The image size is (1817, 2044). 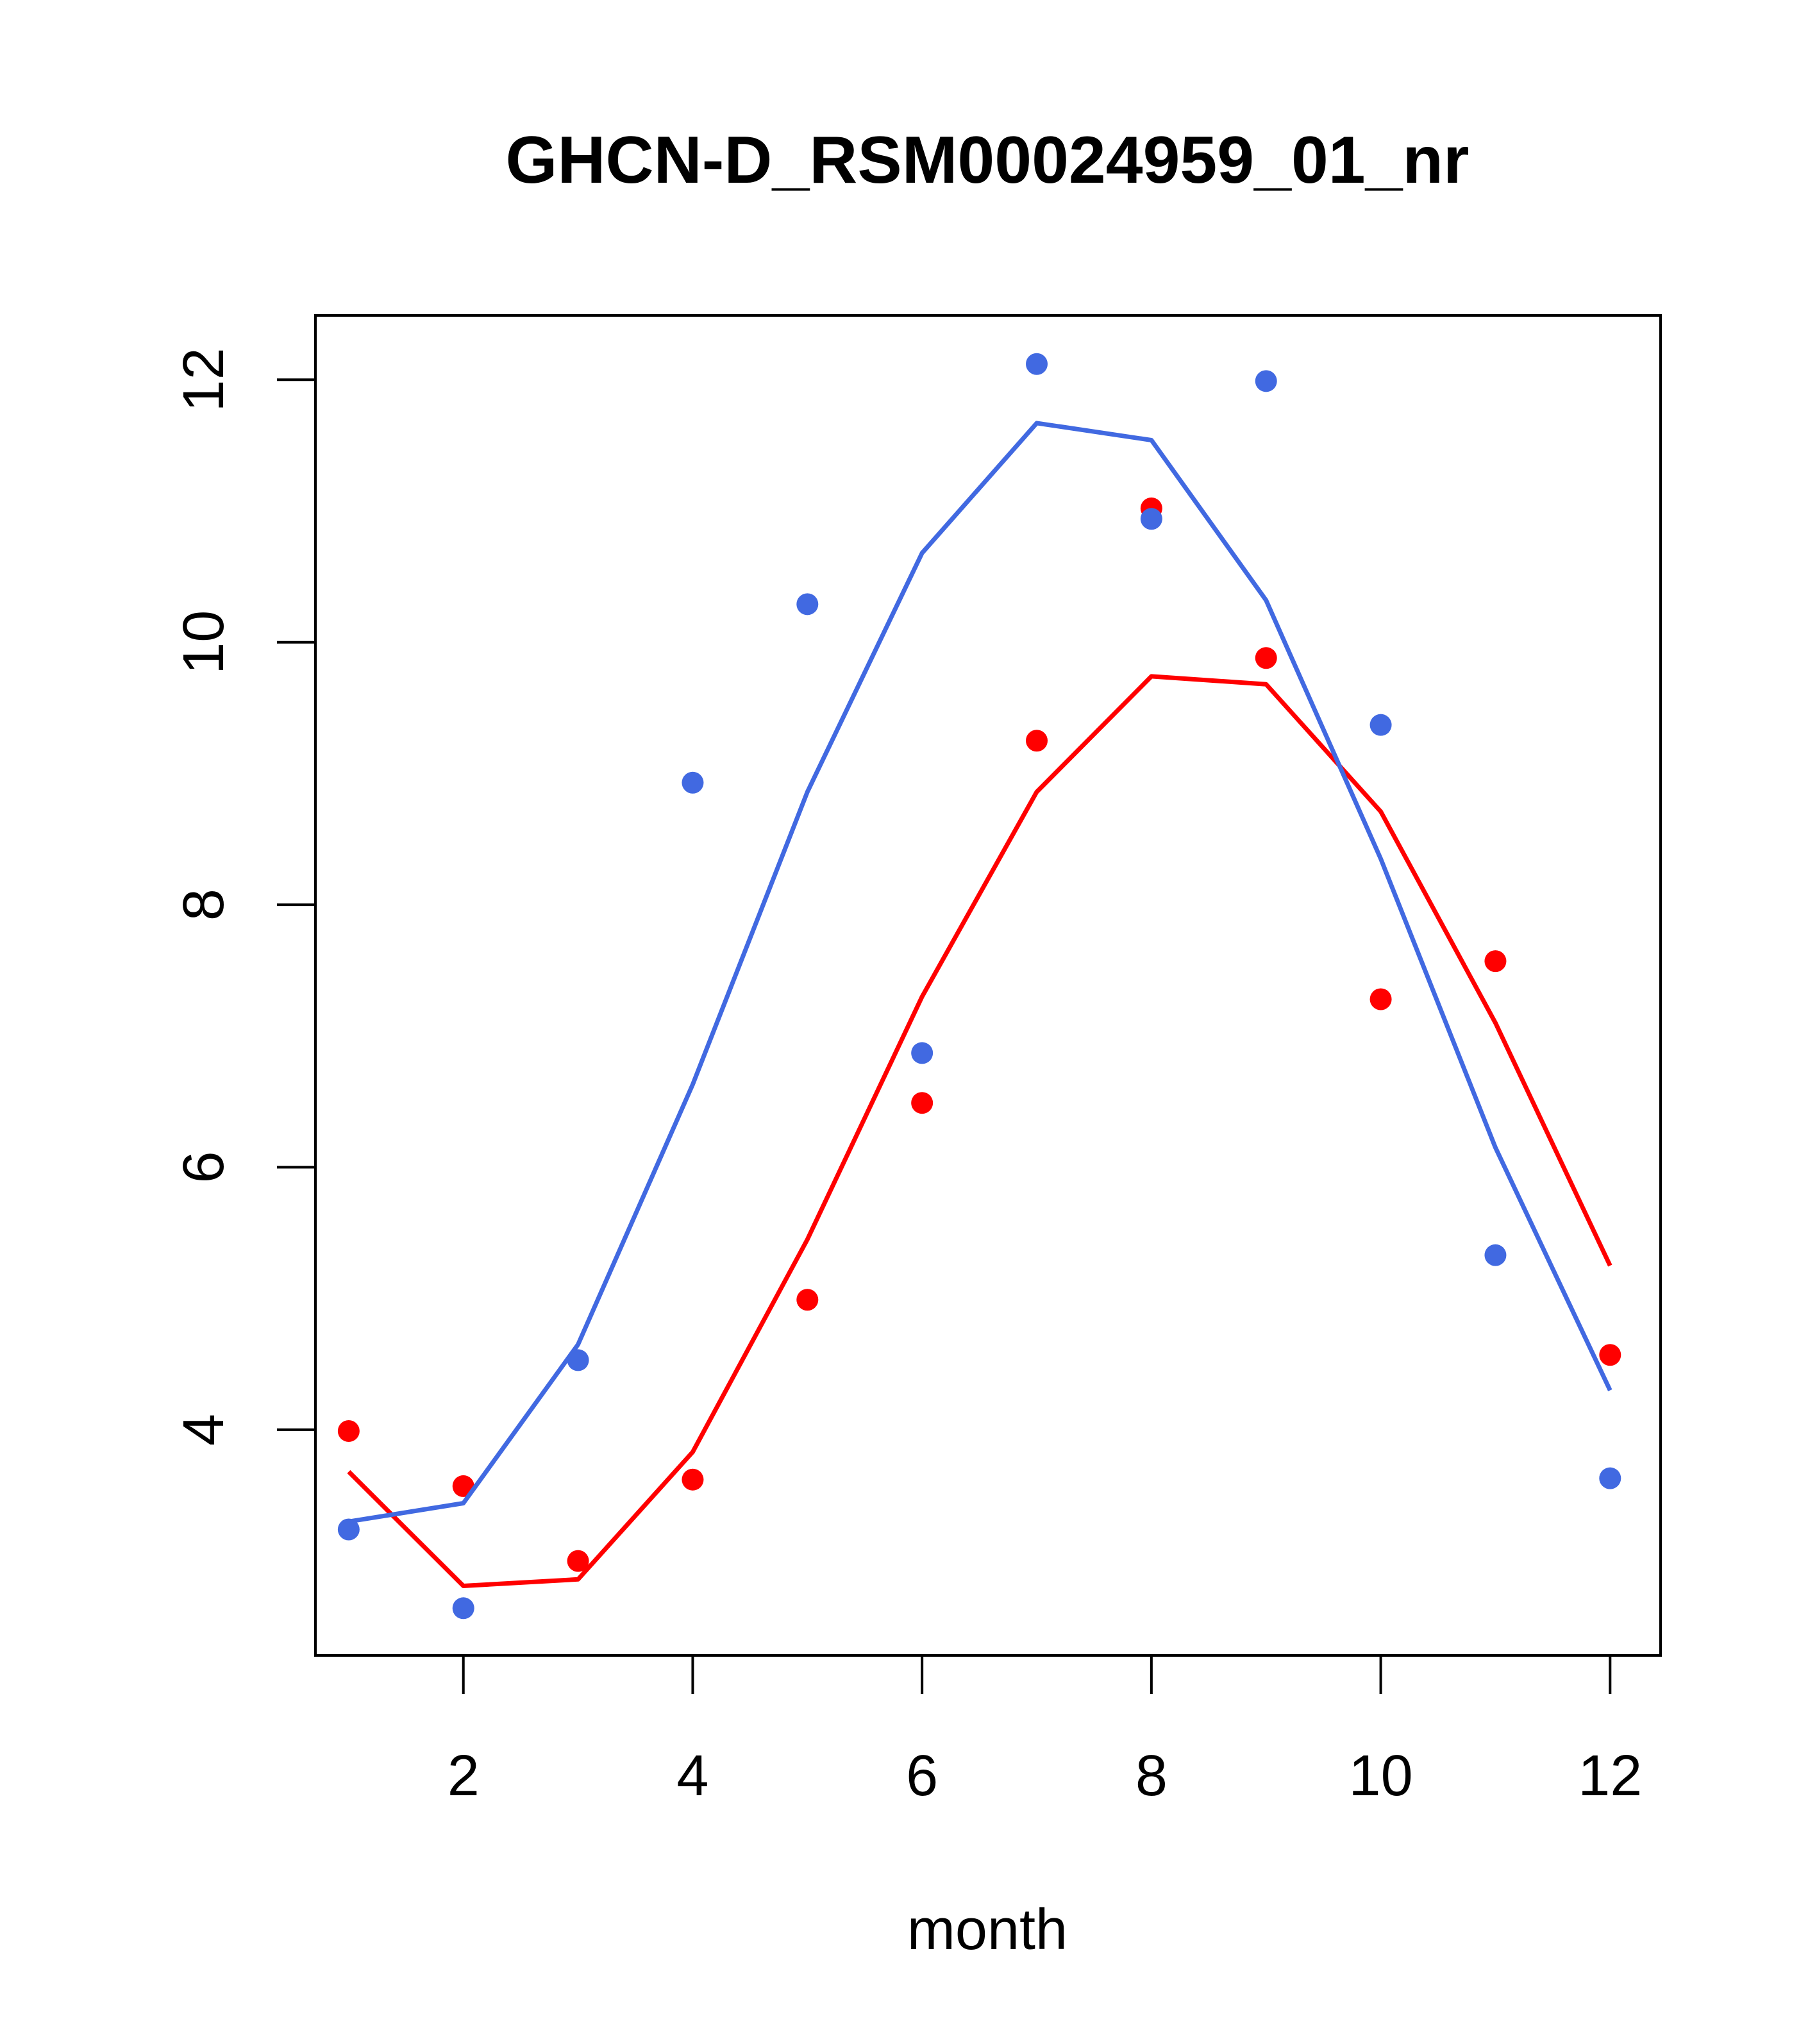 I want to click on x-axis: 2 4 6 8 10 12, so click(x=1045, y=1731).